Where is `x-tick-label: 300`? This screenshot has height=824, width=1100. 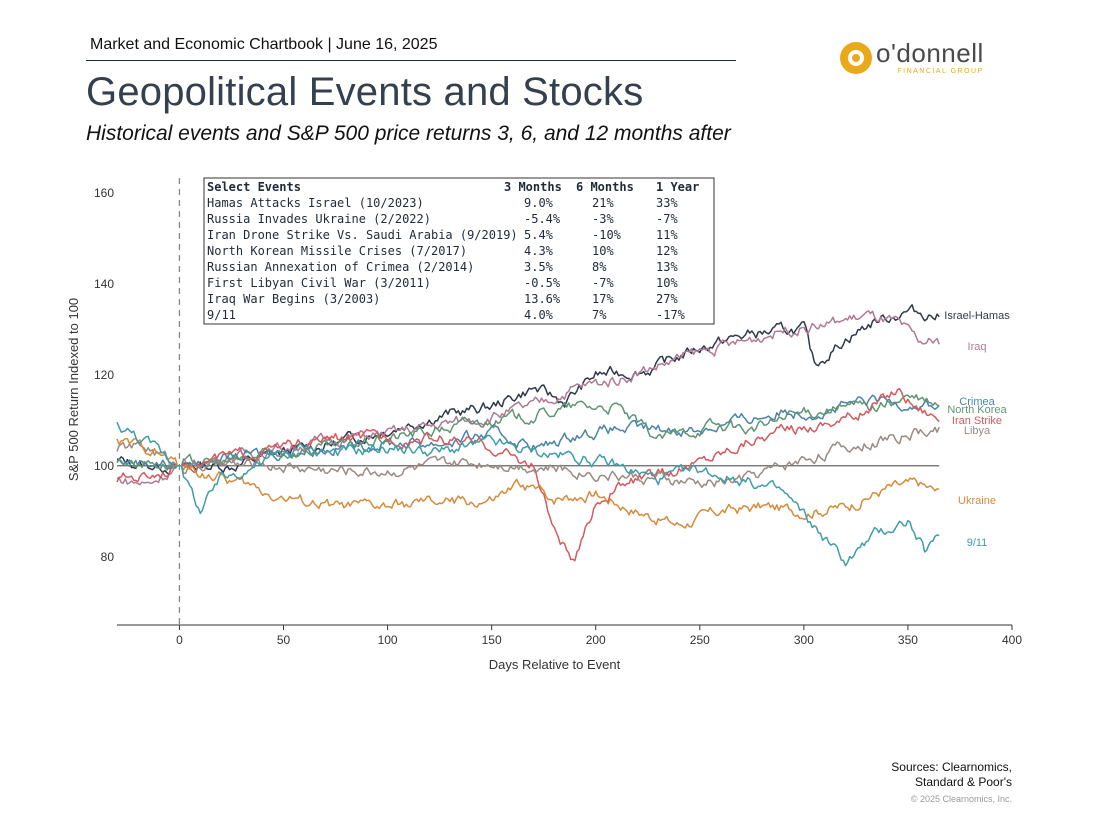
x-tick-label: 300 is located at coordinates (804, 640).